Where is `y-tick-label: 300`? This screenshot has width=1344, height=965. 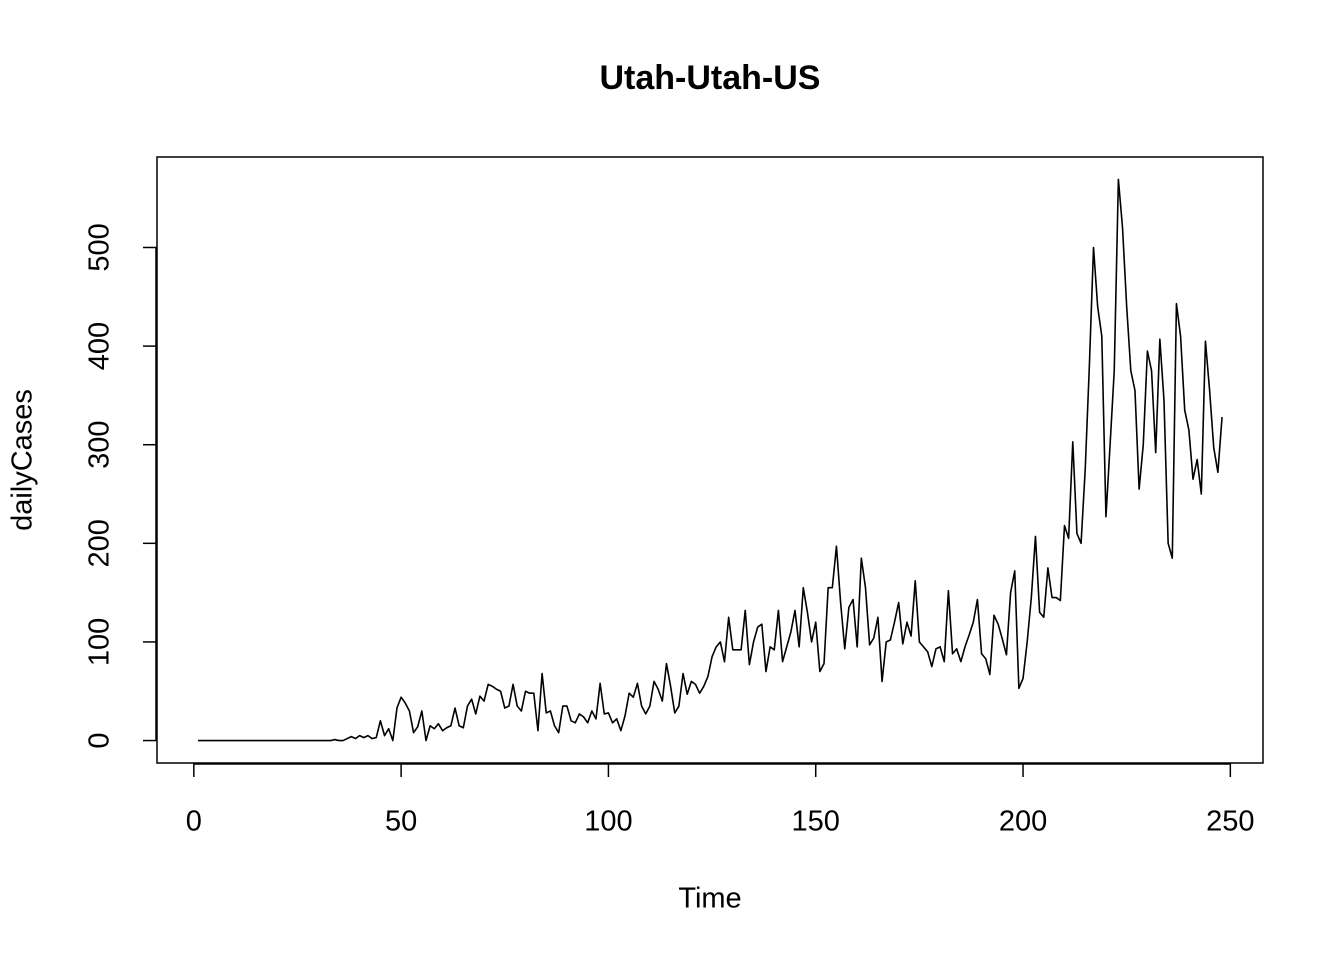 y-tick-label: 300 is located at coordinates (100, 445).